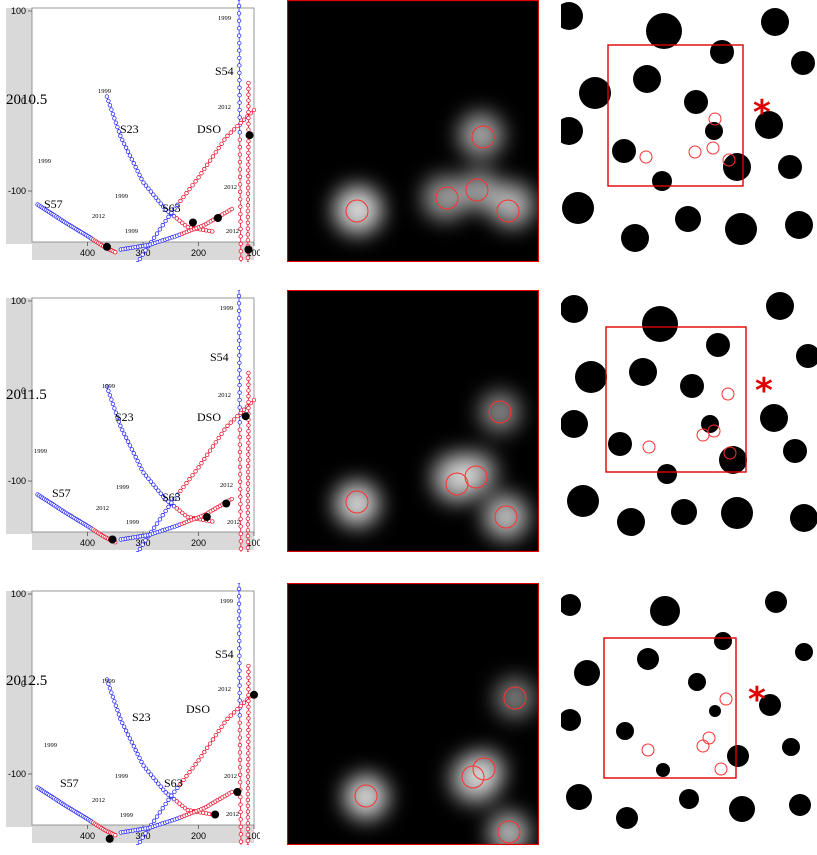 The width and height of the screenshot is (817, 855). Describe the element at coordinates (413, 131) in the screenshot. I see `blurred-image` at that location.